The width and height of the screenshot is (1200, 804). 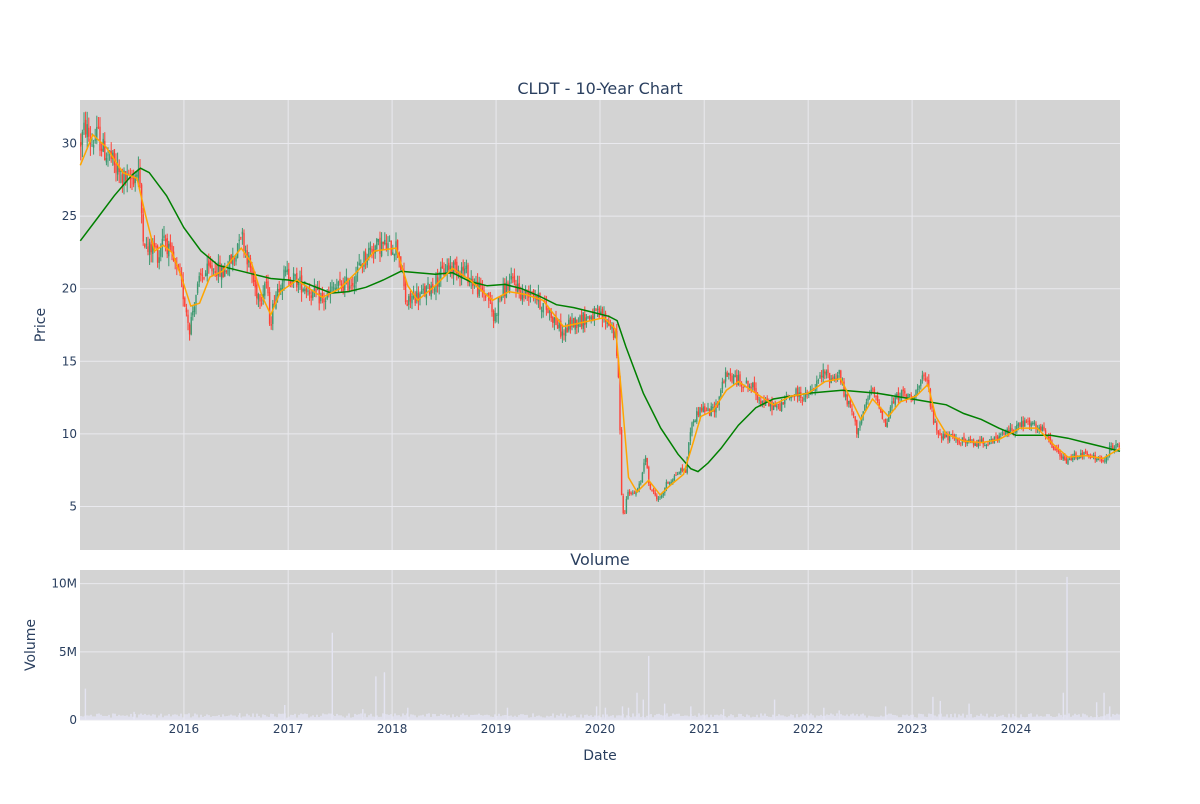 I want to click on volume-y-tick-label: 5M, so click(x=68, y=652).